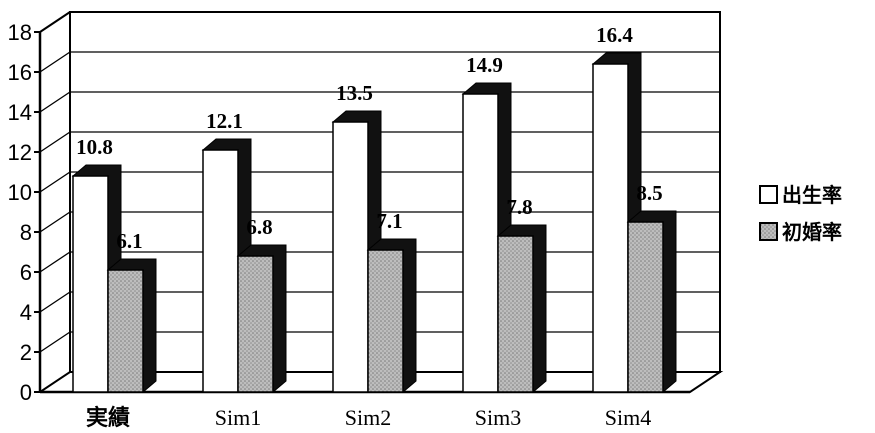 Image resolution: width=875 pixels, height=433 pixels. Describe the element at coordinates (484, 65) in the screenshot. I see `data-label: 14.9` at that location.